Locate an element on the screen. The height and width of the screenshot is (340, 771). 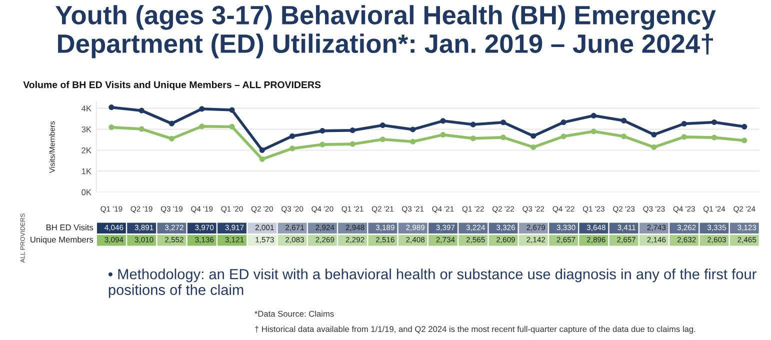
text: • Methodology: an ED visit with a behavioral health or substance use diagnosis in any of the first four positions of the claim is located at coordinates (432, 283).